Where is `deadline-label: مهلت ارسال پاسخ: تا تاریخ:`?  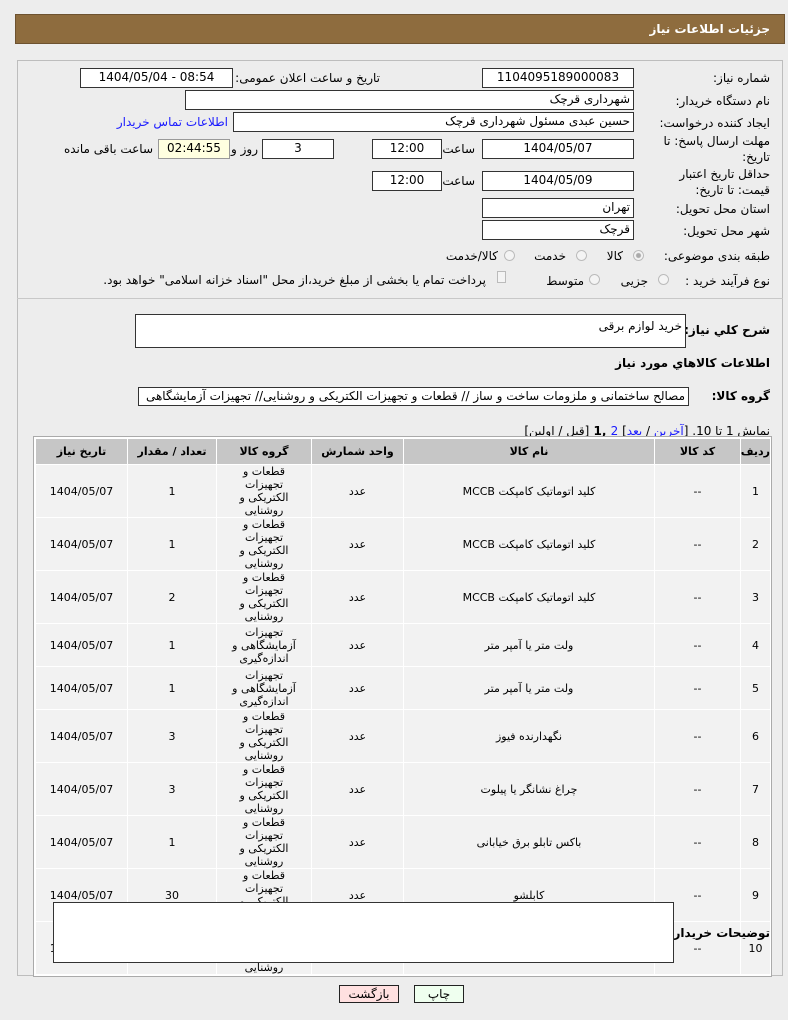
deadline-label: مهلت ارسال پاسخ: تا تاریخ: is located at coordinates (716, 149).